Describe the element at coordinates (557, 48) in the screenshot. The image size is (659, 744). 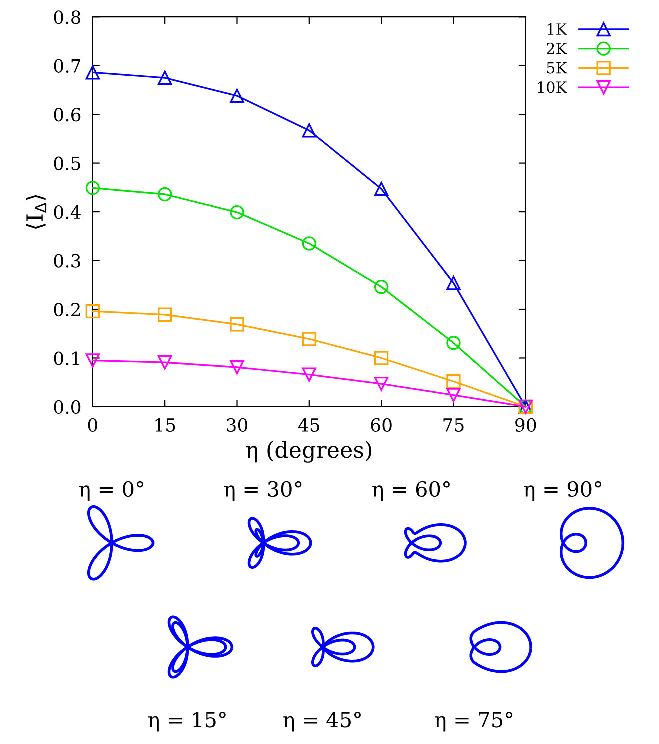
I see `legend-label: 2K` at that location.